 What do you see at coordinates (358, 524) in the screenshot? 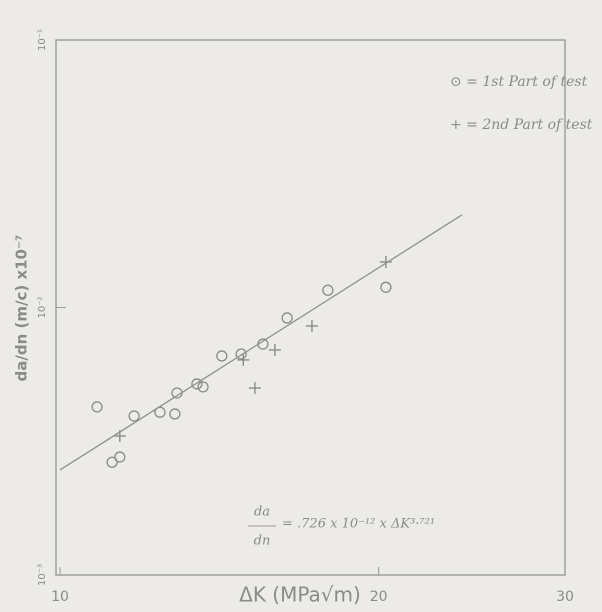
I see `equation-rhs: = .726 x 10⁻¹² x ΔK³·⁷²¹` at bounding box center [358, 524].